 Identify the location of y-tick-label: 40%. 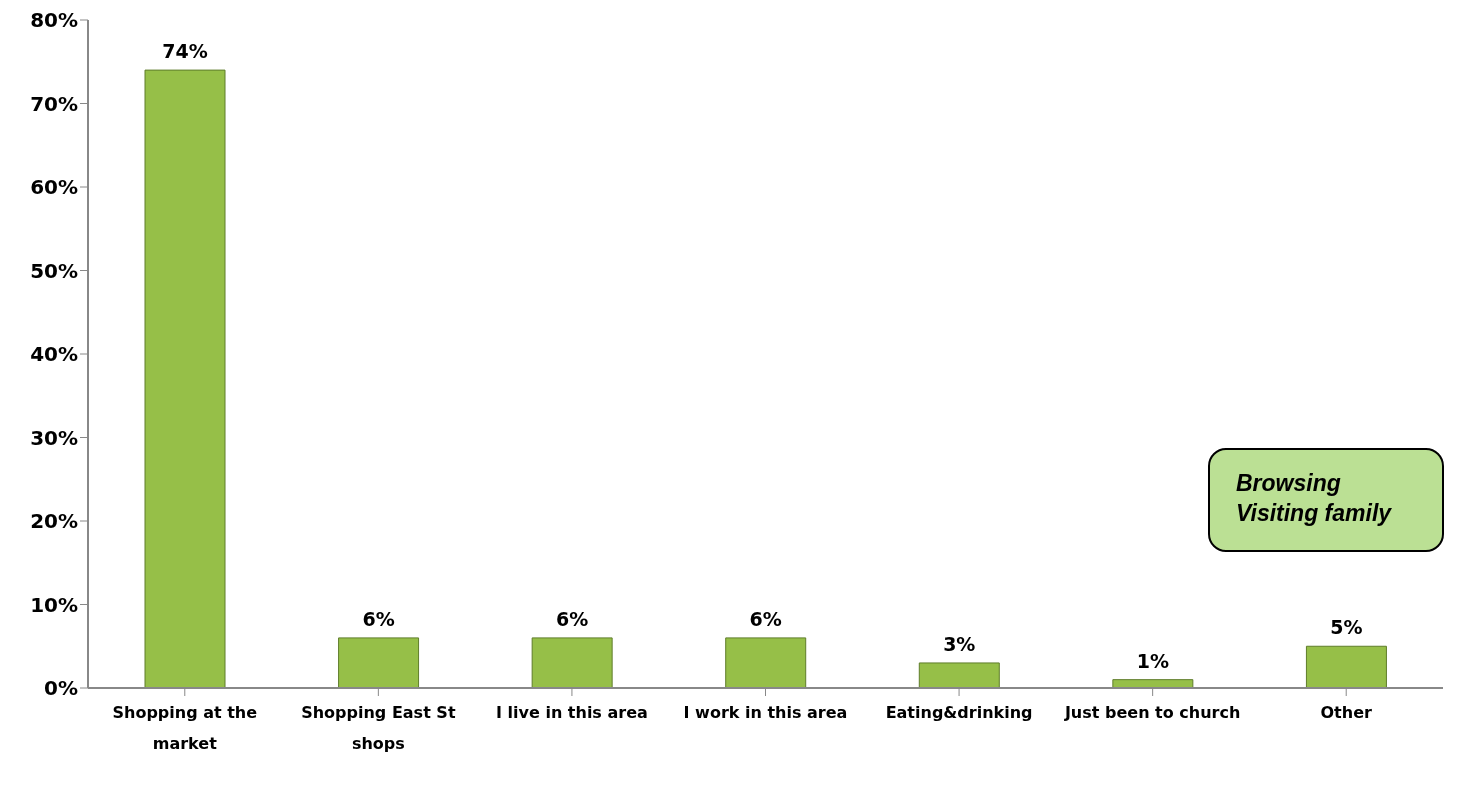
(54, 354).